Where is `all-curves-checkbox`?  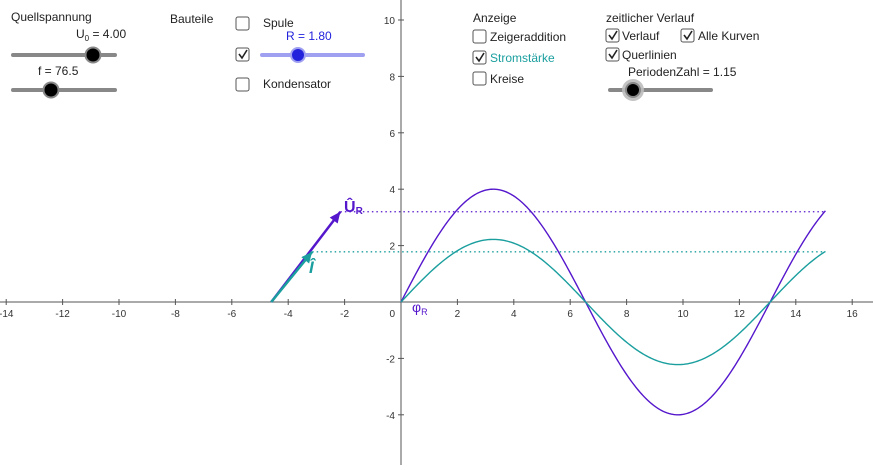 all-curves-checkbox is located at coordinates (687, 35).